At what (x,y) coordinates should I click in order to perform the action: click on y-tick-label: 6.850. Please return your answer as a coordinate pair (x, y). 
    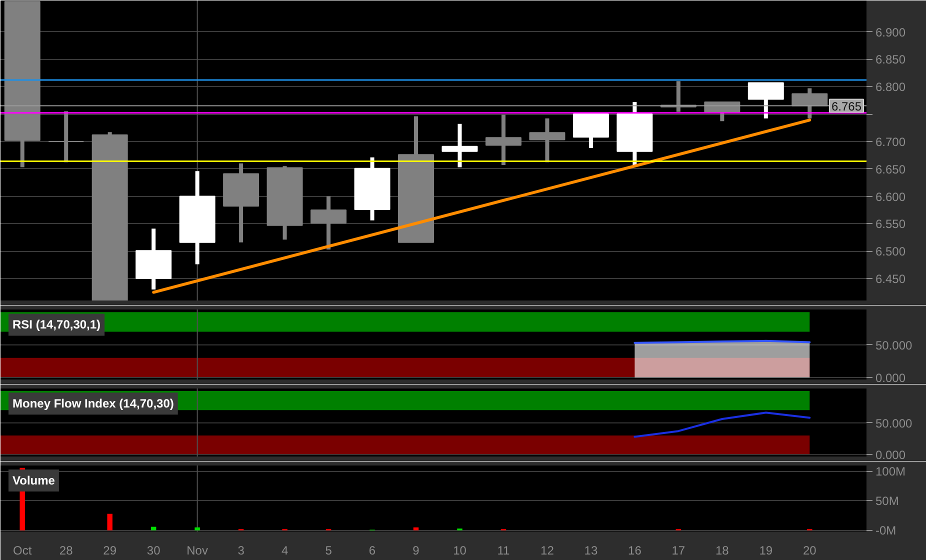
    Looking at the image, I should click on (891, 59).